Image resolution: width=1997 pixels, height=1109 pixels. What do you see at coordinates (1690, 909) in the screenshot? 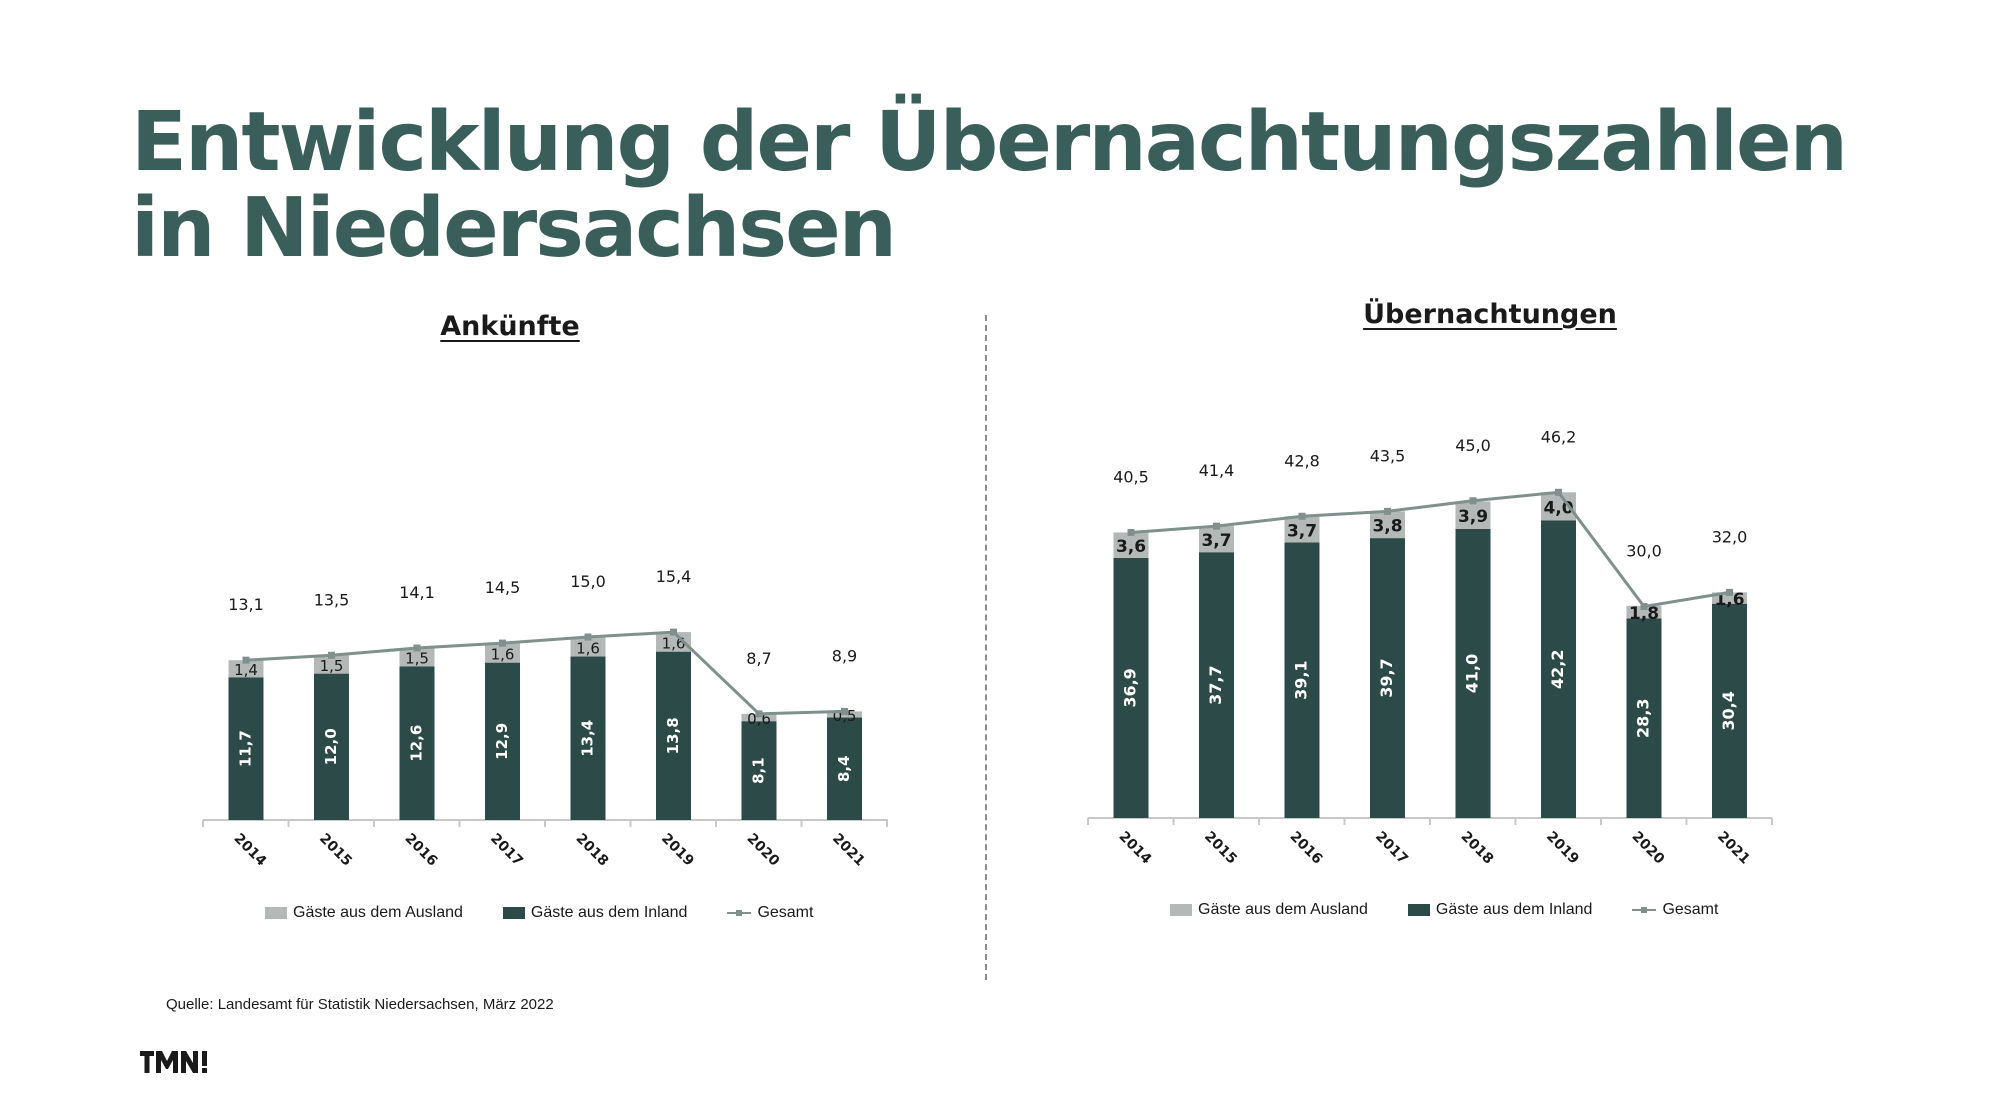
I see `legend-label-gesamt: Gesamt` at bounding box center [1690, 909].